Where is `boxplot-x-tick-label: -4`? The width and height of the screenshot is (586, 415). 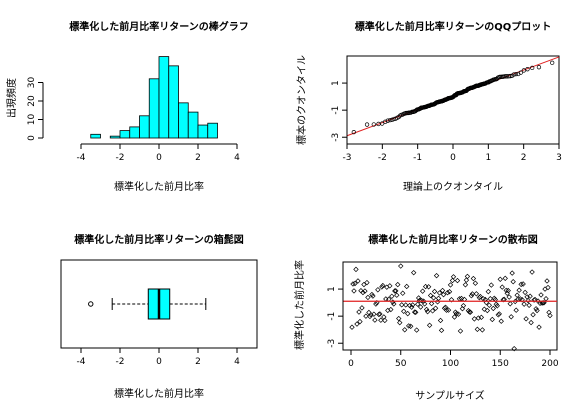 boxplot-x-tick-label: -4 is located at coordinates (81, 362).